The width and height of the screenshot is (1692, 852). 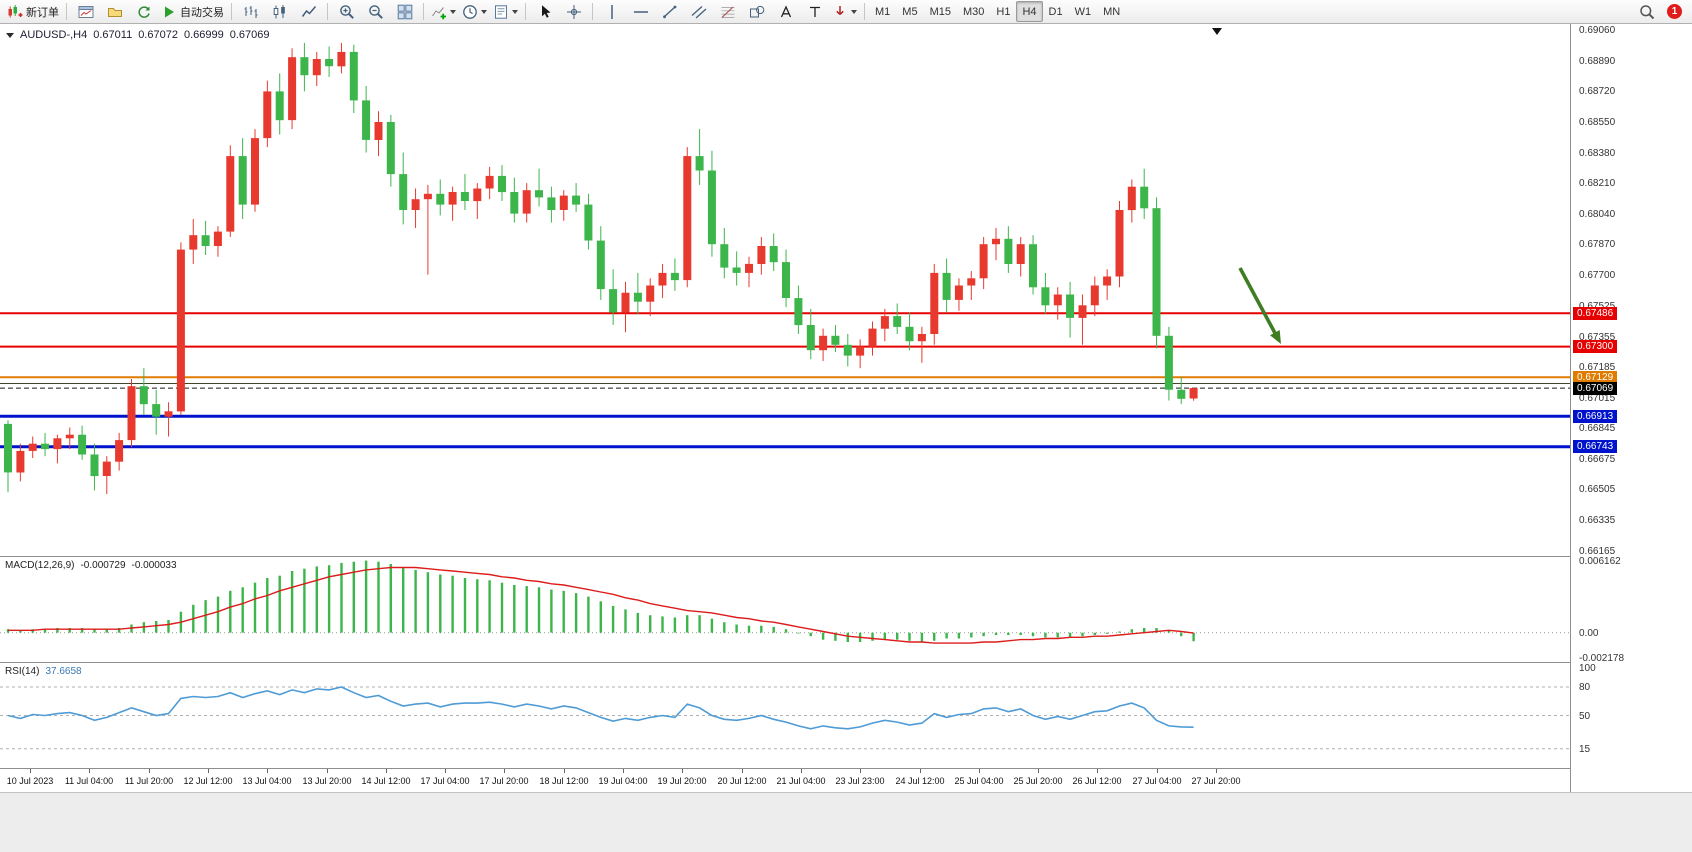 I want to click on new-order-button: 新订单, so click(x=33, y=11).